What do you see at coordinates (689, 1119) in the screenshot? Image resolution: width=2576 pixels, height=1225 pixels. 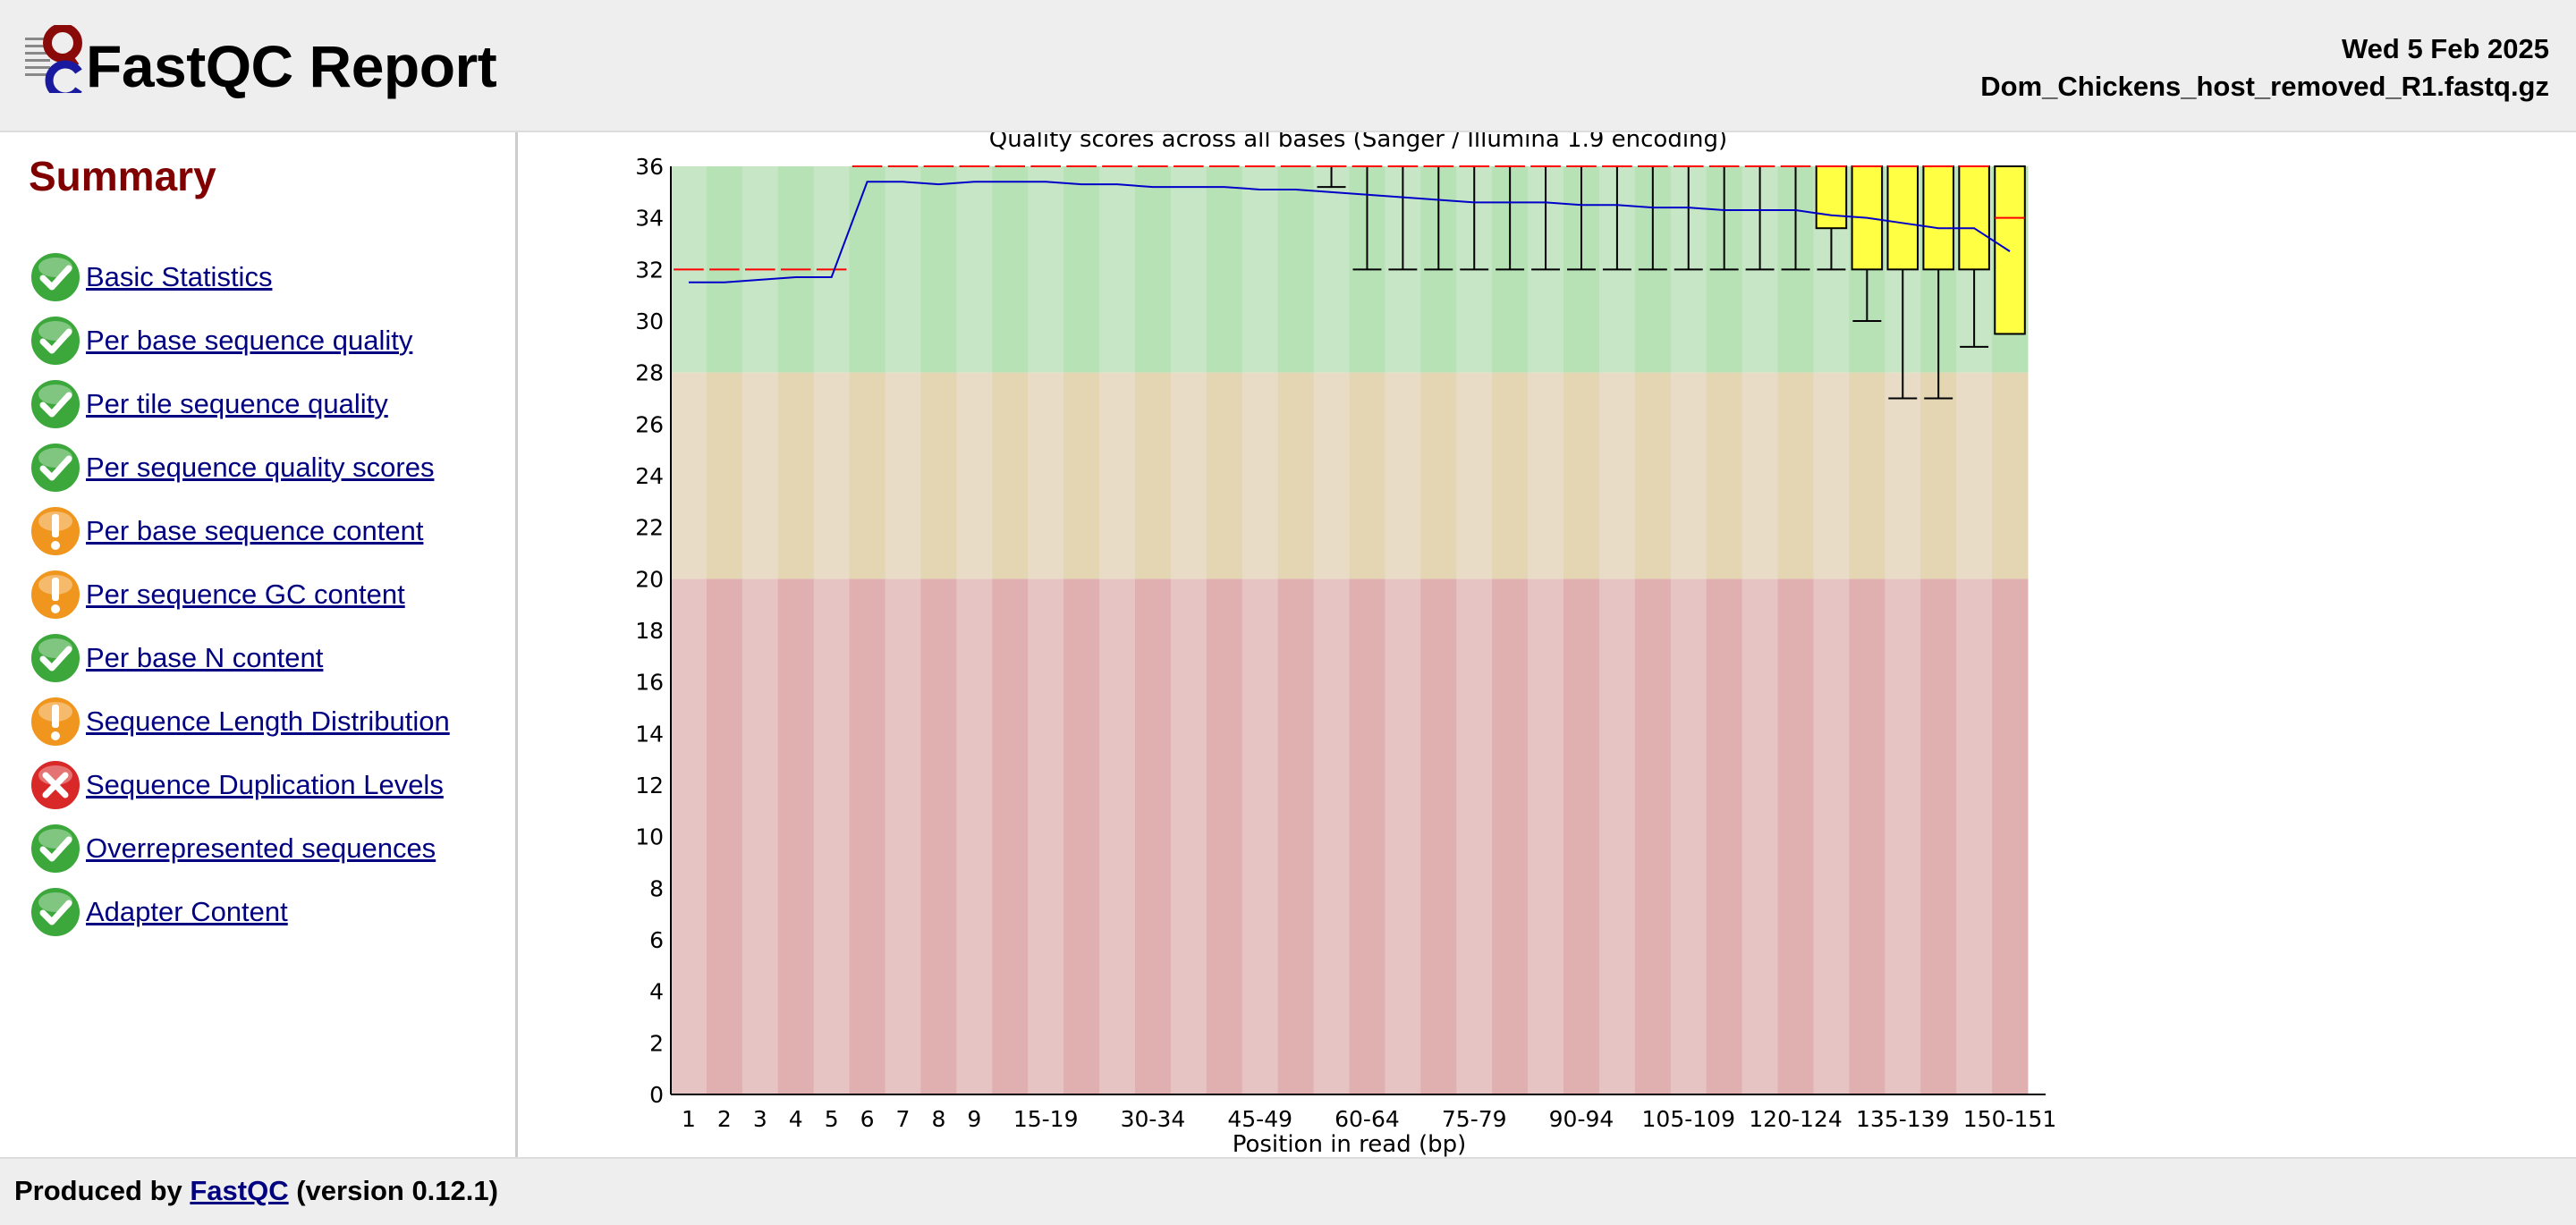 I see `x-tick-label: 1` at bounding box center [689, 1119].